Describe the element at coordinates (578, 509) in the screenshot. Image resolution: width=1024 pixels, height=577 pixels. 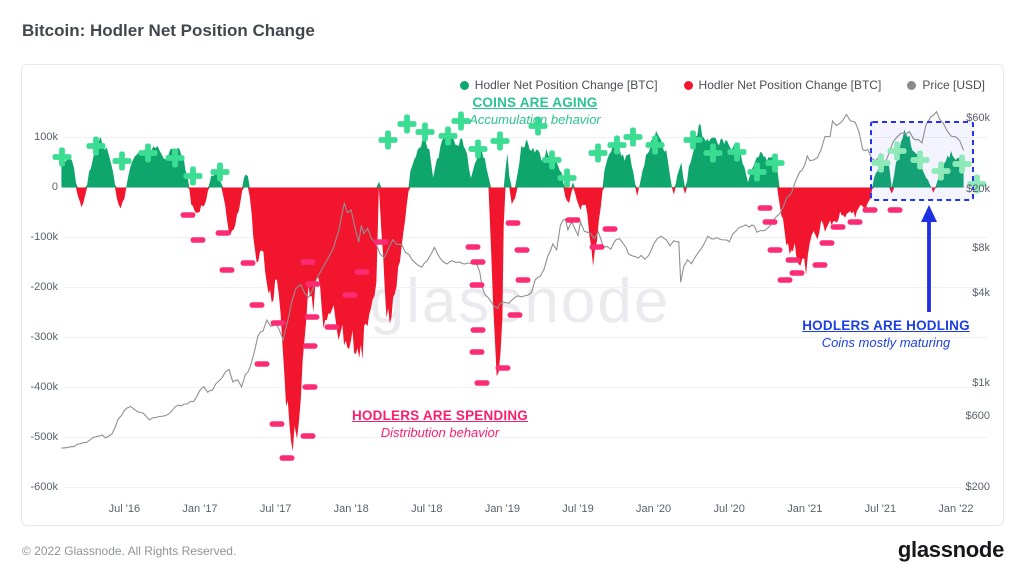
I see `x-axis-tick: Jul '19` at that location.